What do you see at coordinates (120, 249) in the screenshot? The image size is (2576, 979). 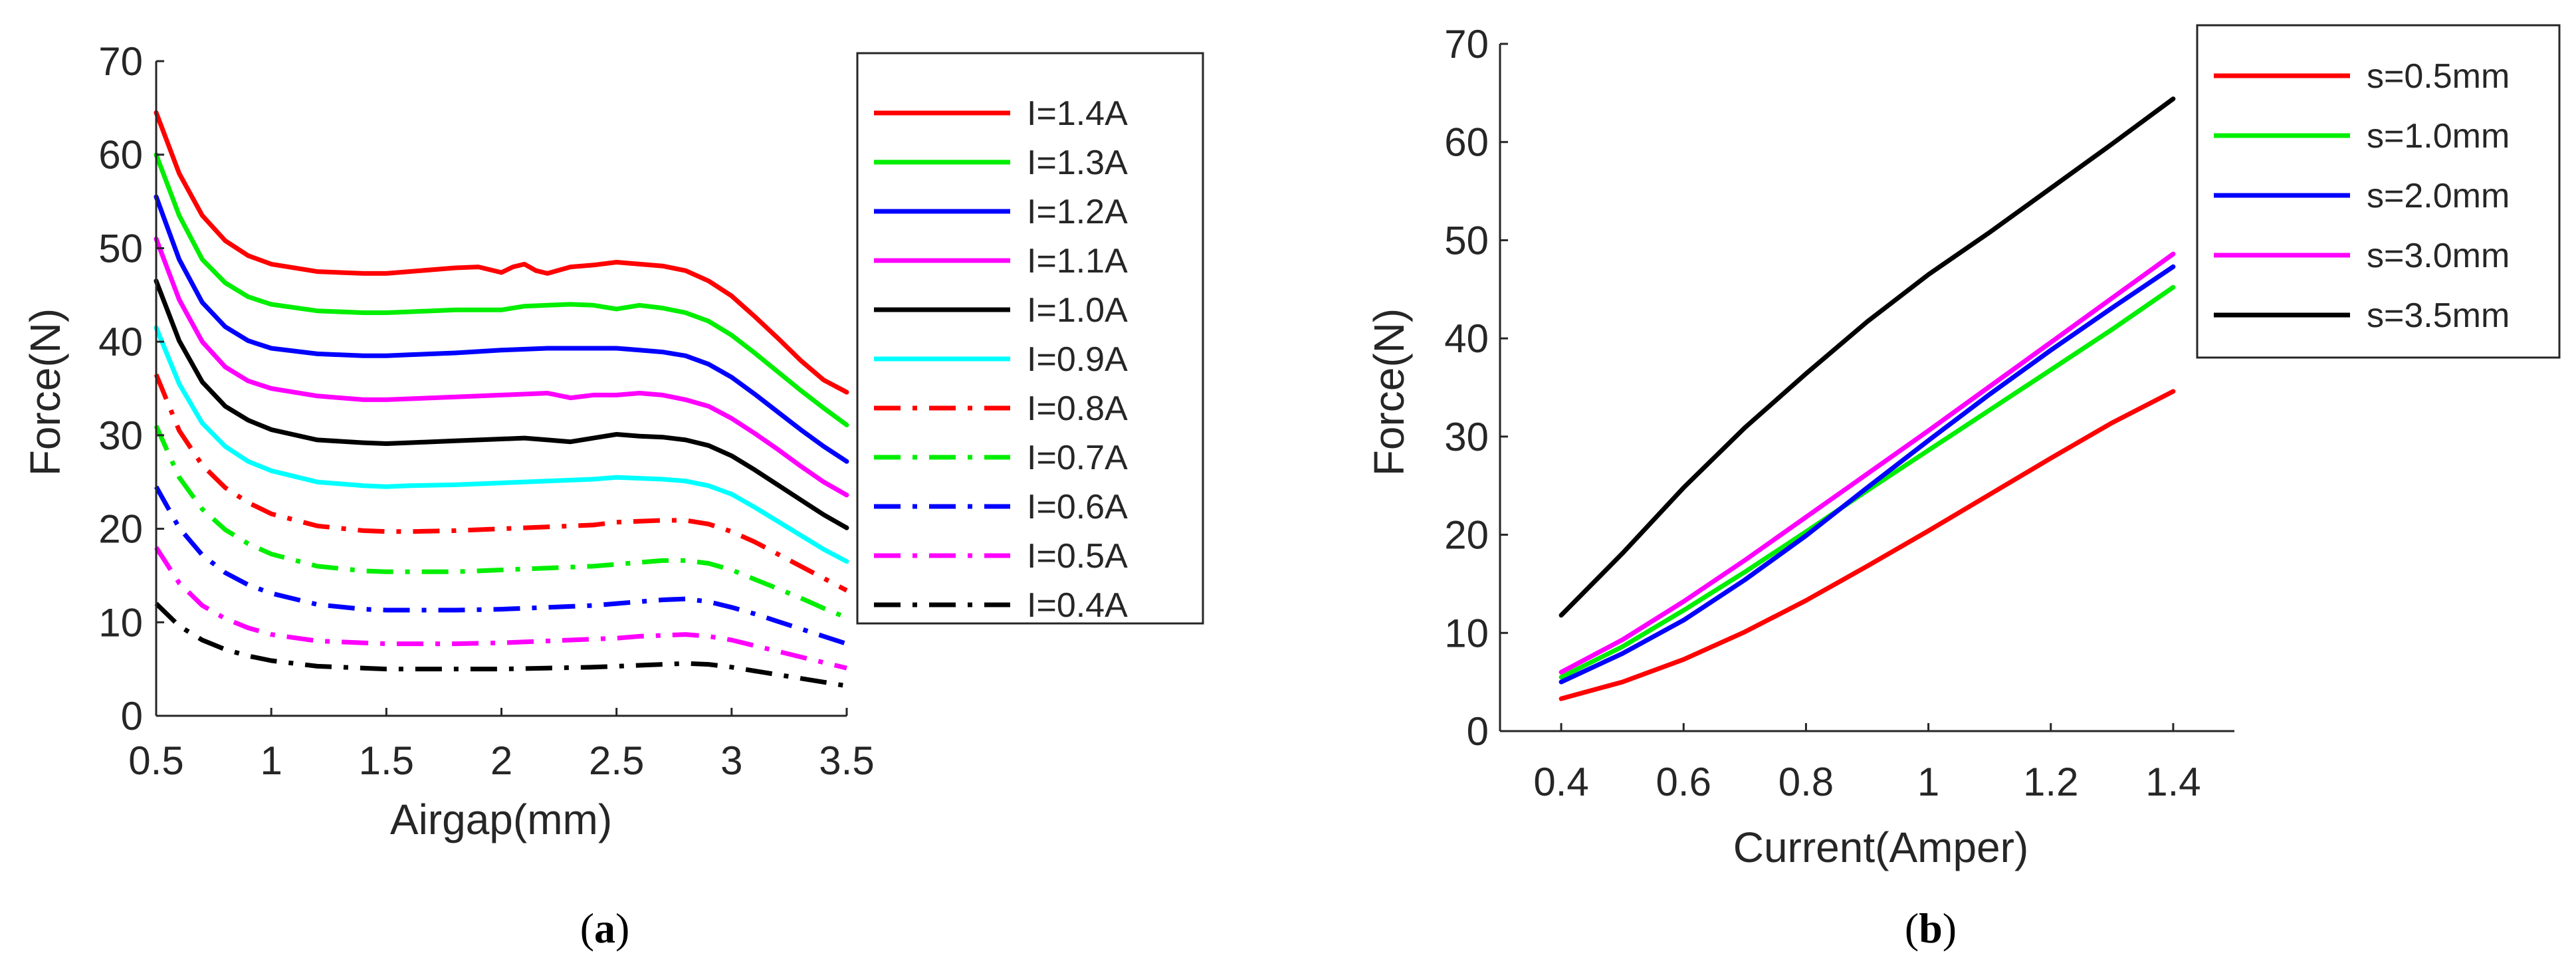 I see `y-tick-label-a: 50` at bounding box center [120, 249].